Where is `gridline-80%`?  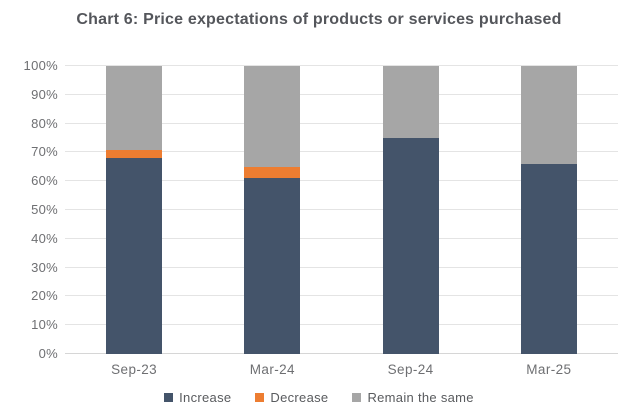 gridline-80% is located at coordinates (341, 123).